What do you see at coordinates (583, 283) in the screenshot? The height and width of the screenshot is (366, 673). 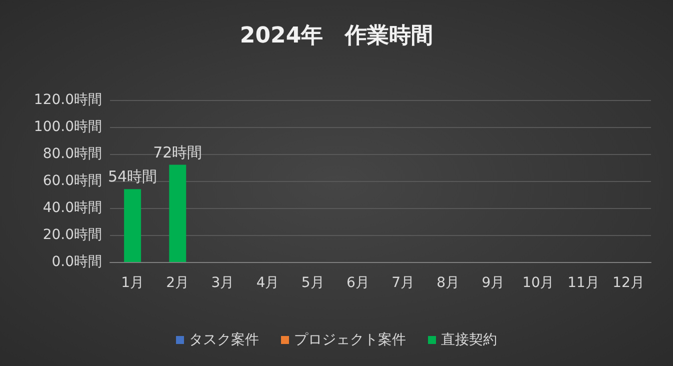 I see `x-tick-label: 11月` at bounding box center [583, 283].